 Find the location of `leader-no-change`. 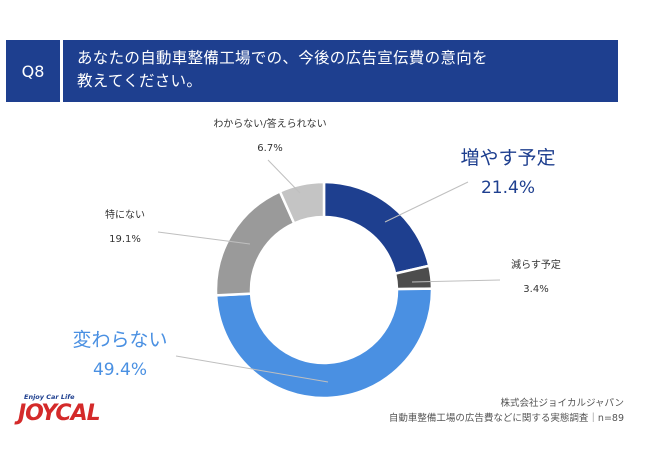

leader-no-change is located at coordinates (252, 369).